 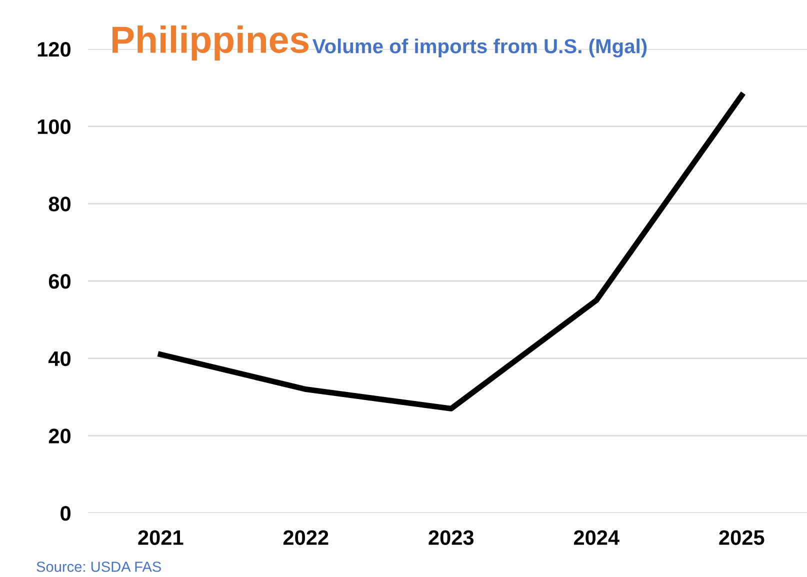 What do you see at coordinates (54, 49) in the screenshot?
I see `y-tick-label: 120` at bounding box center [54, 49].